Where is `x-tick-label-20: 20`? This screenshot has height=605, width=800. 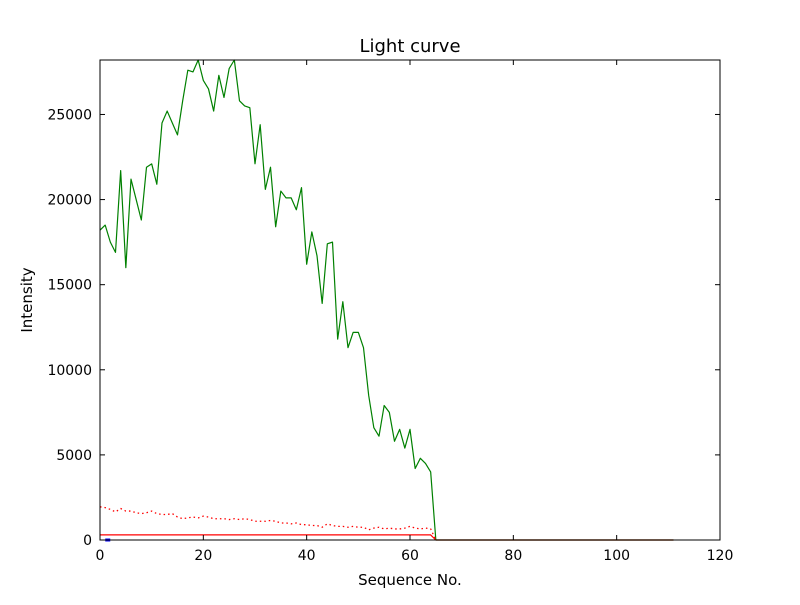
x-tick-label-20: 20 is located at coordinates (203, 556).